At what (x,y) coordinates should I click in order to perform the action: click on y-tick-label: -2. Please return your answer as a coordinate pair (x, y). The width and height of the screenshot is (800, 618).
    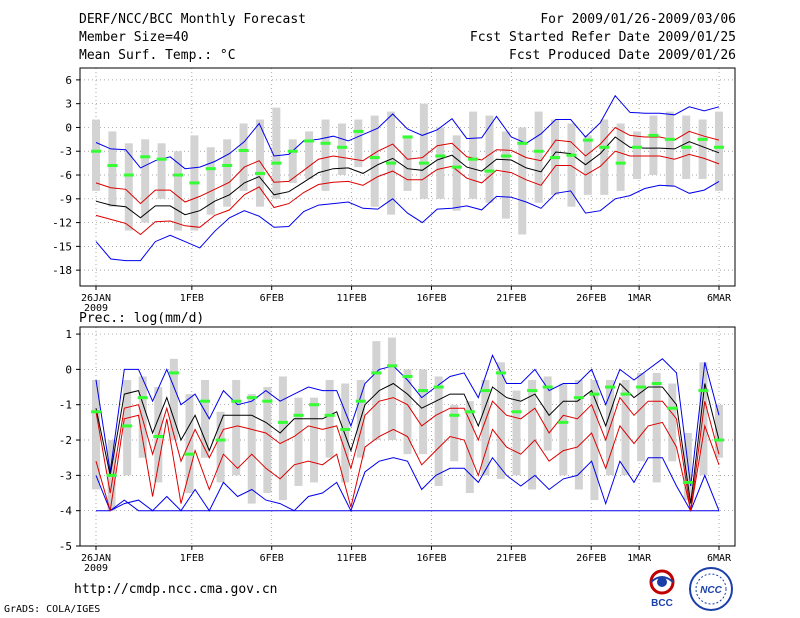
    Looking at the image, I should click on (65, 440).